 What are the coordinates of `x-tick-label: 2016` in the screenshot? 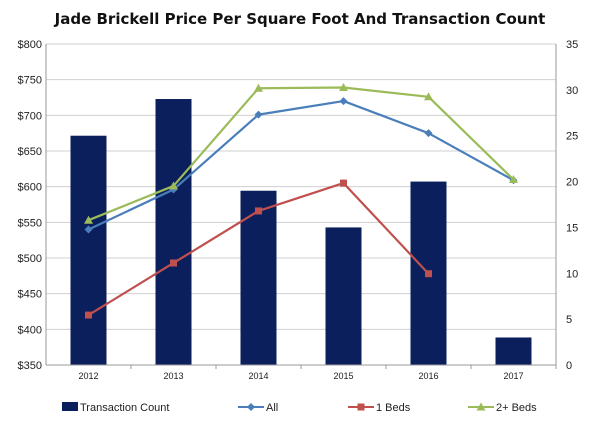 It's located at (428, 376).